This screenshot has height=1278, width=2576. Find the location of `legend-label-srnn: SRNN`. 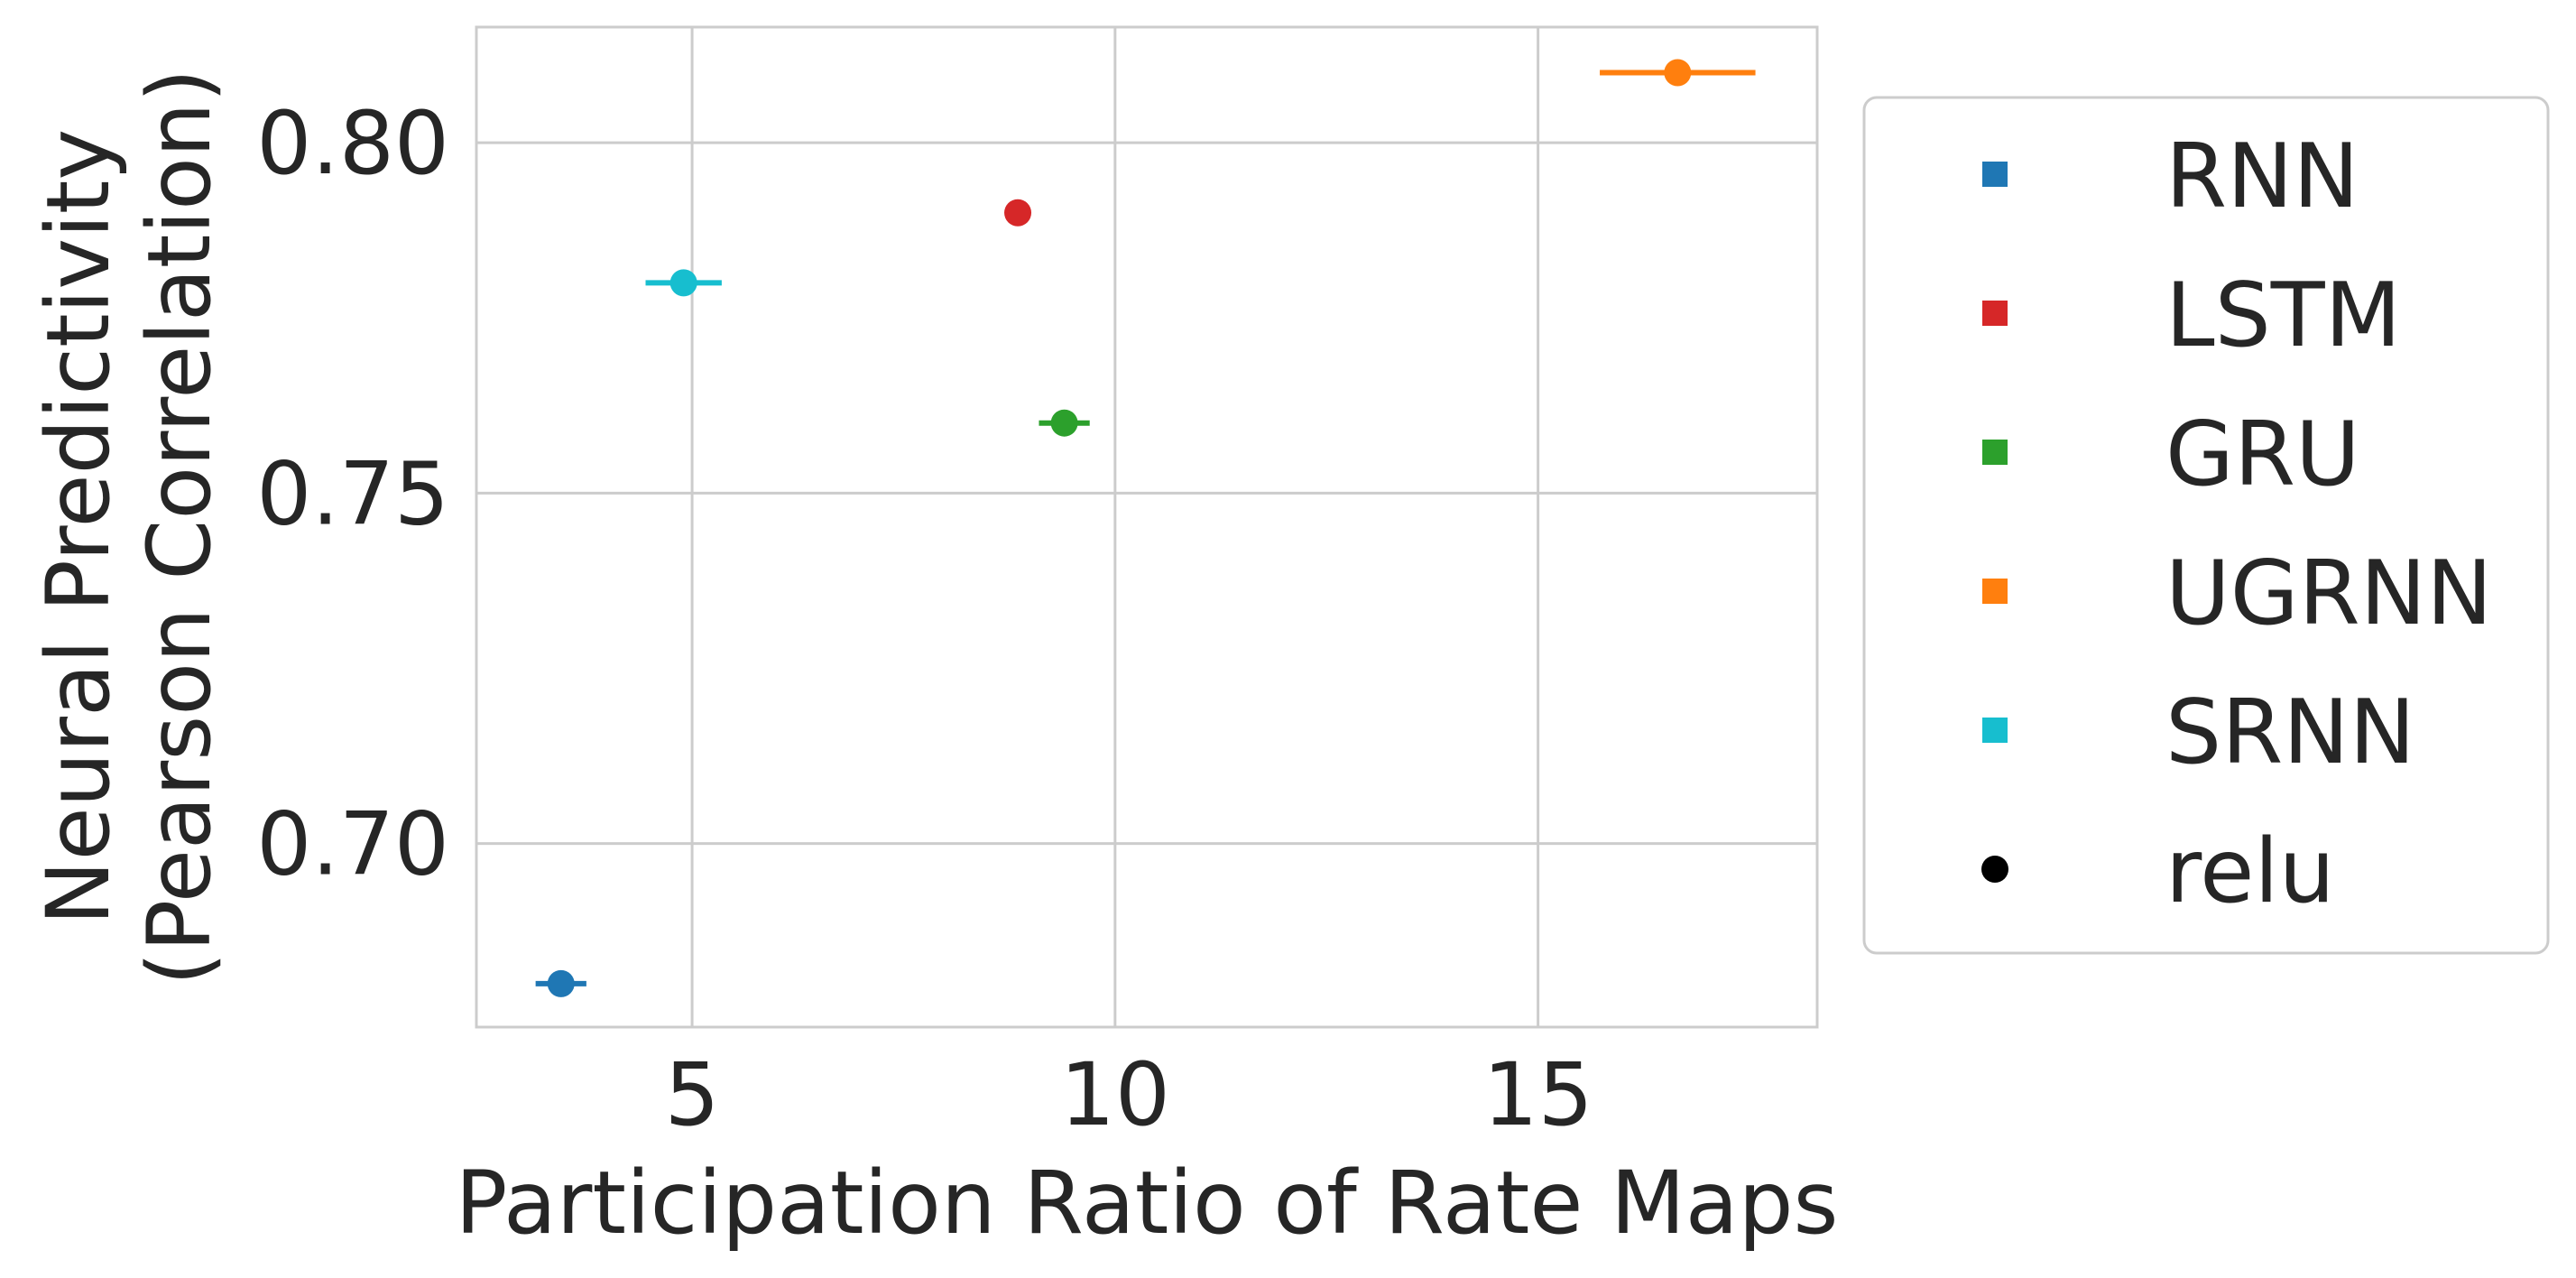

legend-label-srnn: SRNN is located at coordinates (2290, 732).